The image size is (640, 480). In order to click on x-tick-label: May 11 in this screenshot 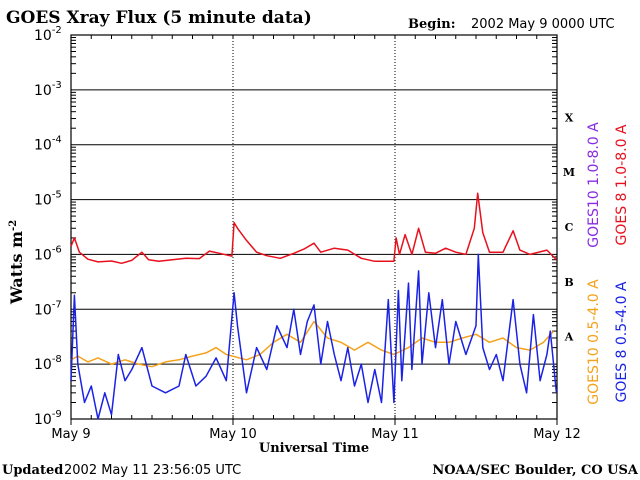, I will do `click(395, 434)`.